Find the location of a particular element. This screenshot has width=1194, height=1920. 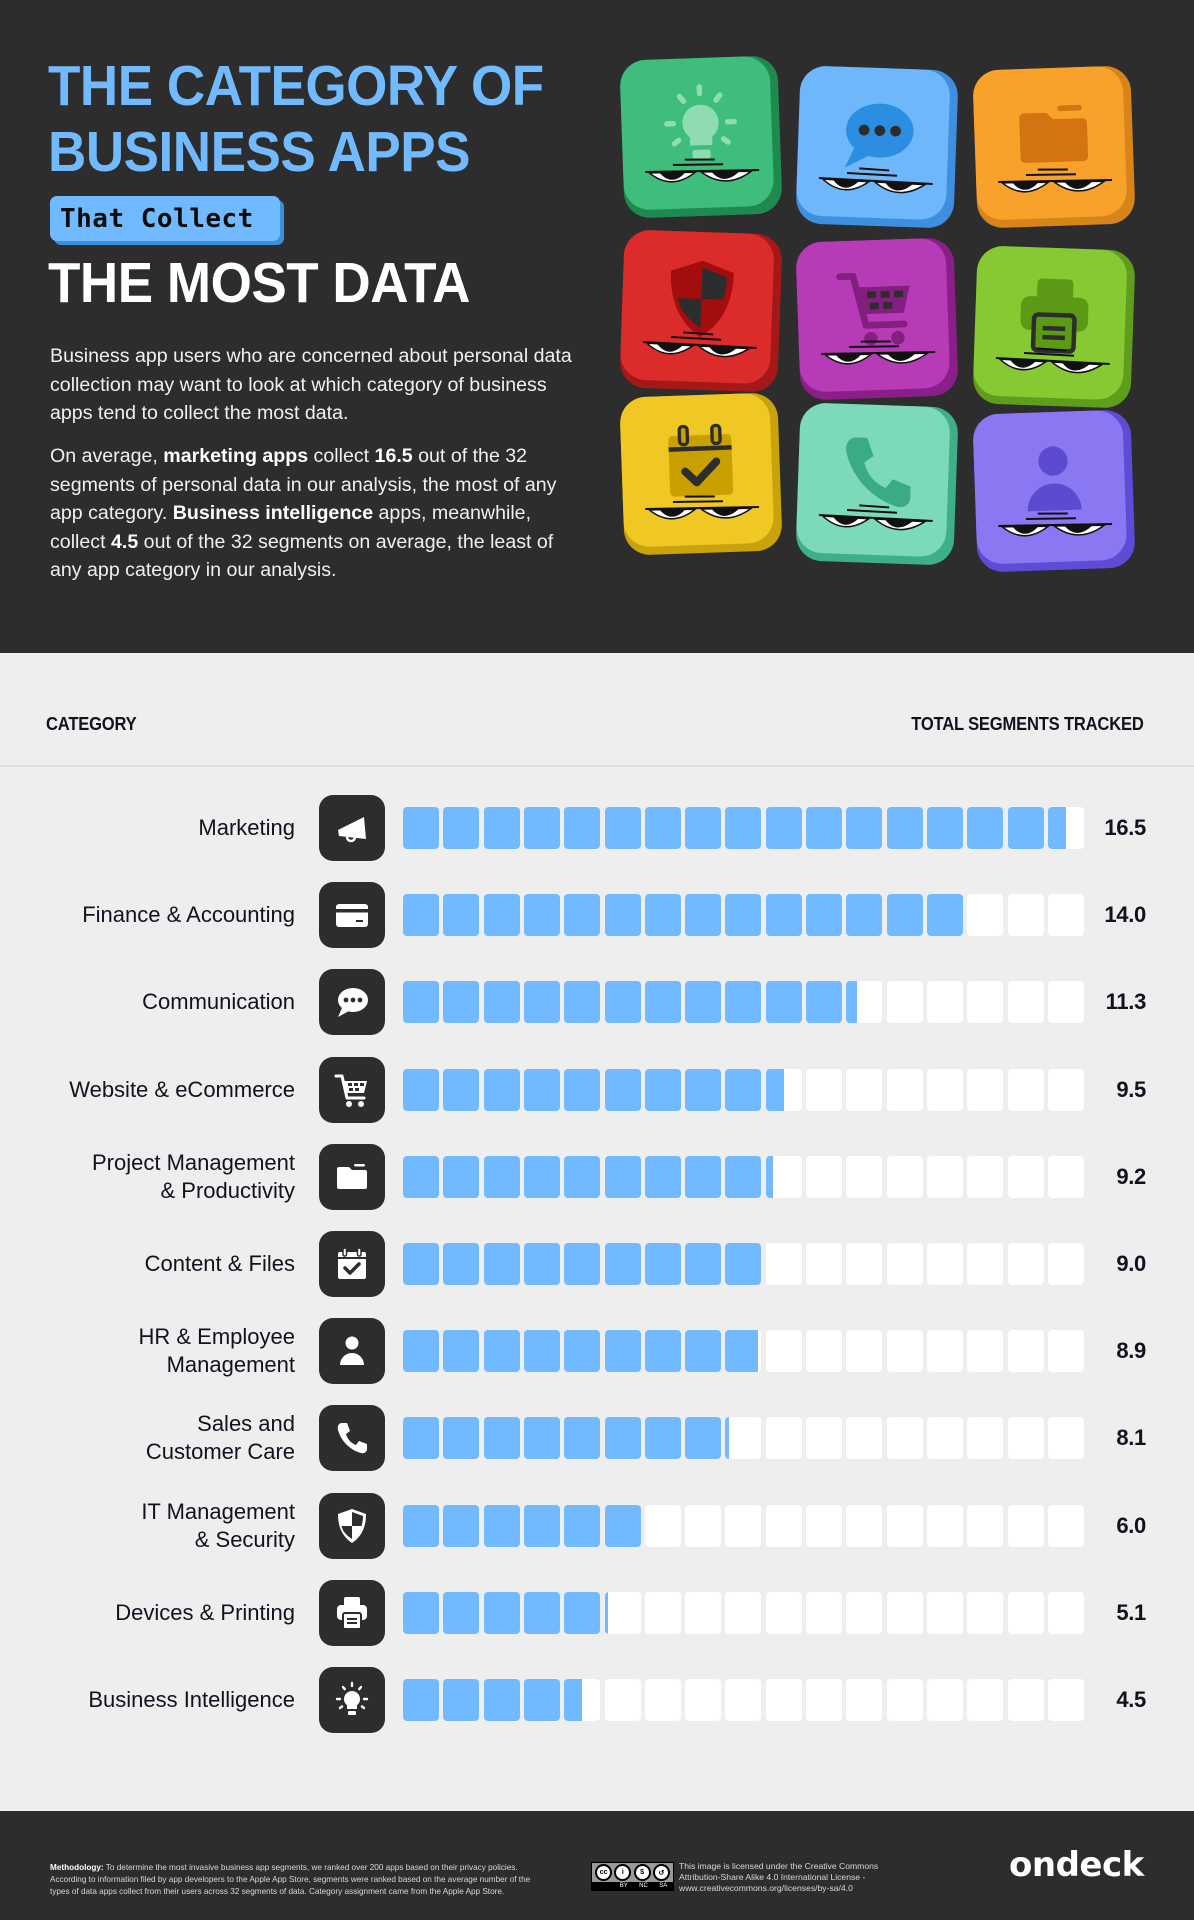

segments-value: 14.0 is located at coordinates (1125, 915).